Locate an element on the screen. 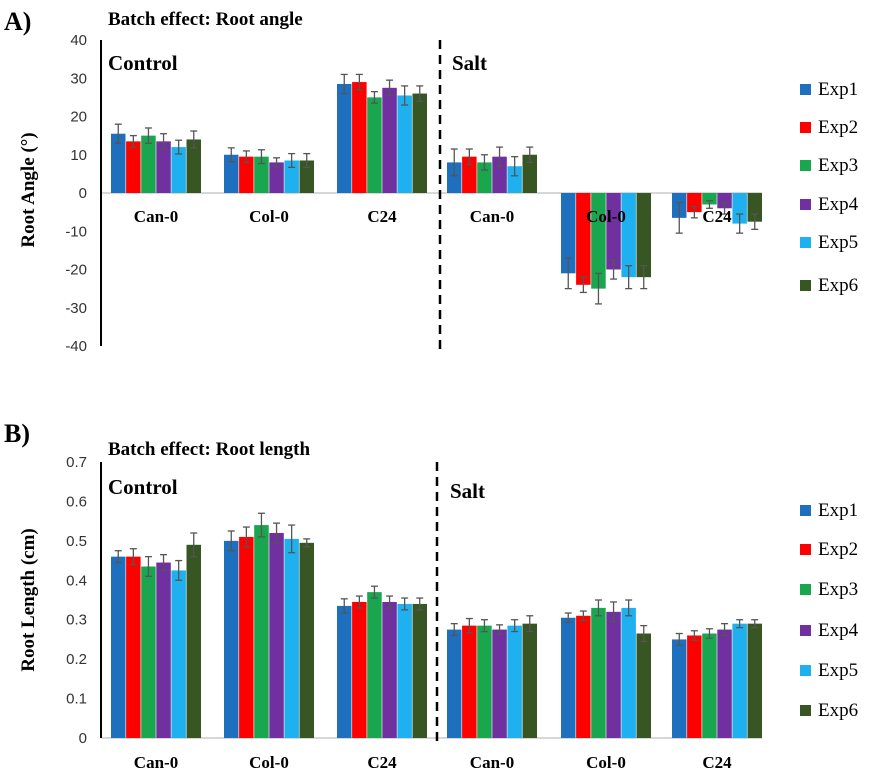  bar-exp4-c24 is located at coordinates (389, 669).